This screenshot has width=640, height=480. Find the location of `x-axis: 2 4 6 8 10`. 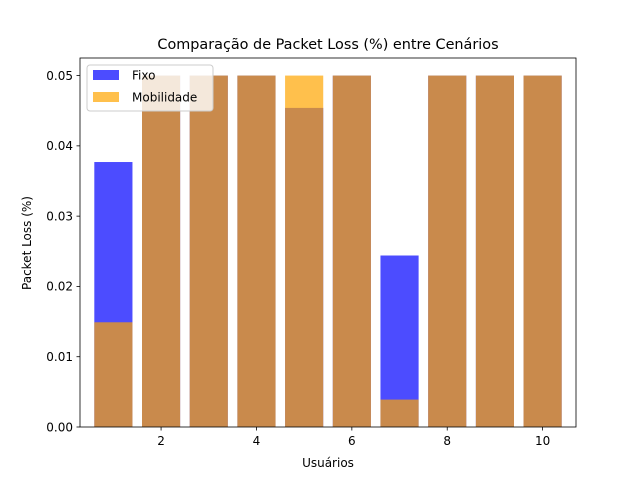

x-axis: 2 4 6 8 10 is located at coordinates (353, 437).